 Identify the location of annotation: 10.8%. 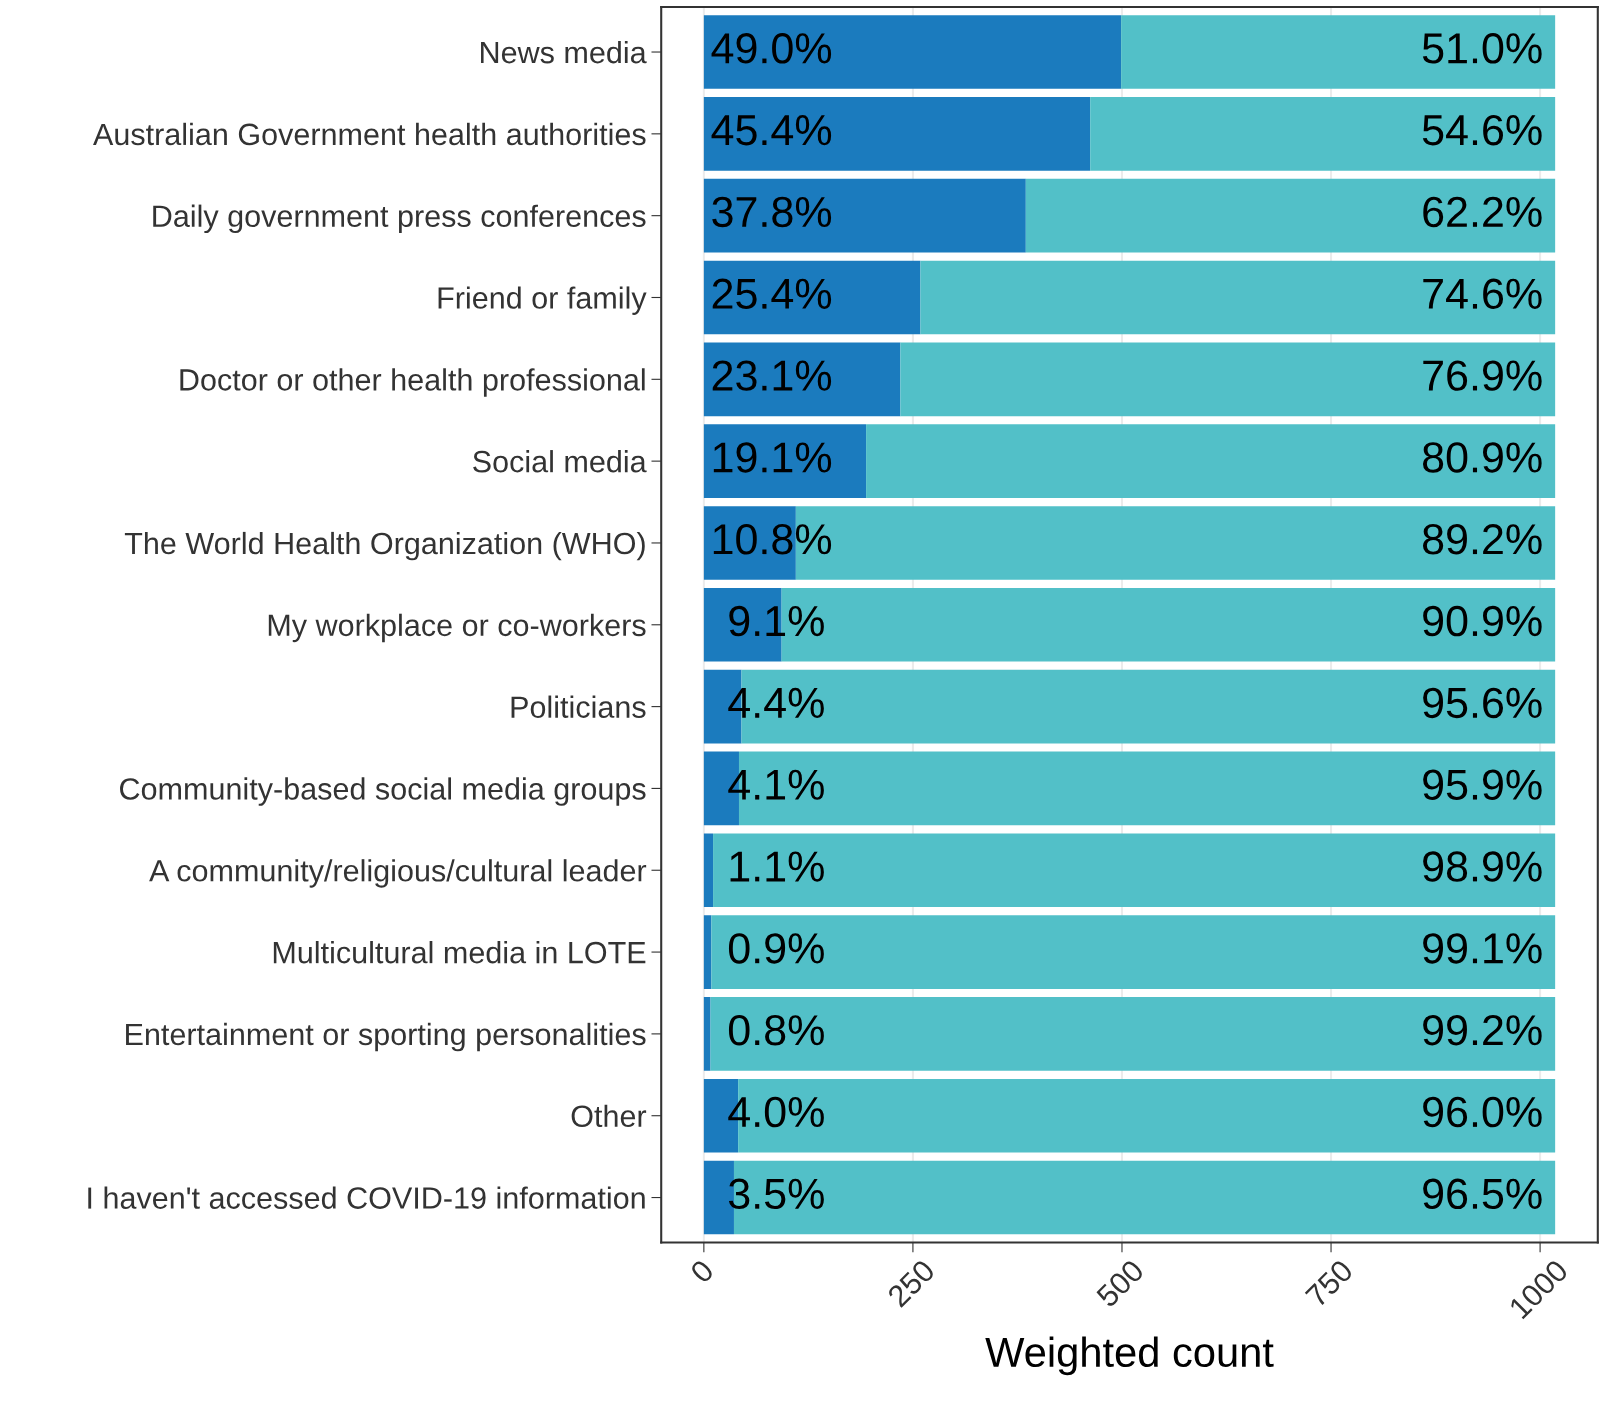
(772, 539).